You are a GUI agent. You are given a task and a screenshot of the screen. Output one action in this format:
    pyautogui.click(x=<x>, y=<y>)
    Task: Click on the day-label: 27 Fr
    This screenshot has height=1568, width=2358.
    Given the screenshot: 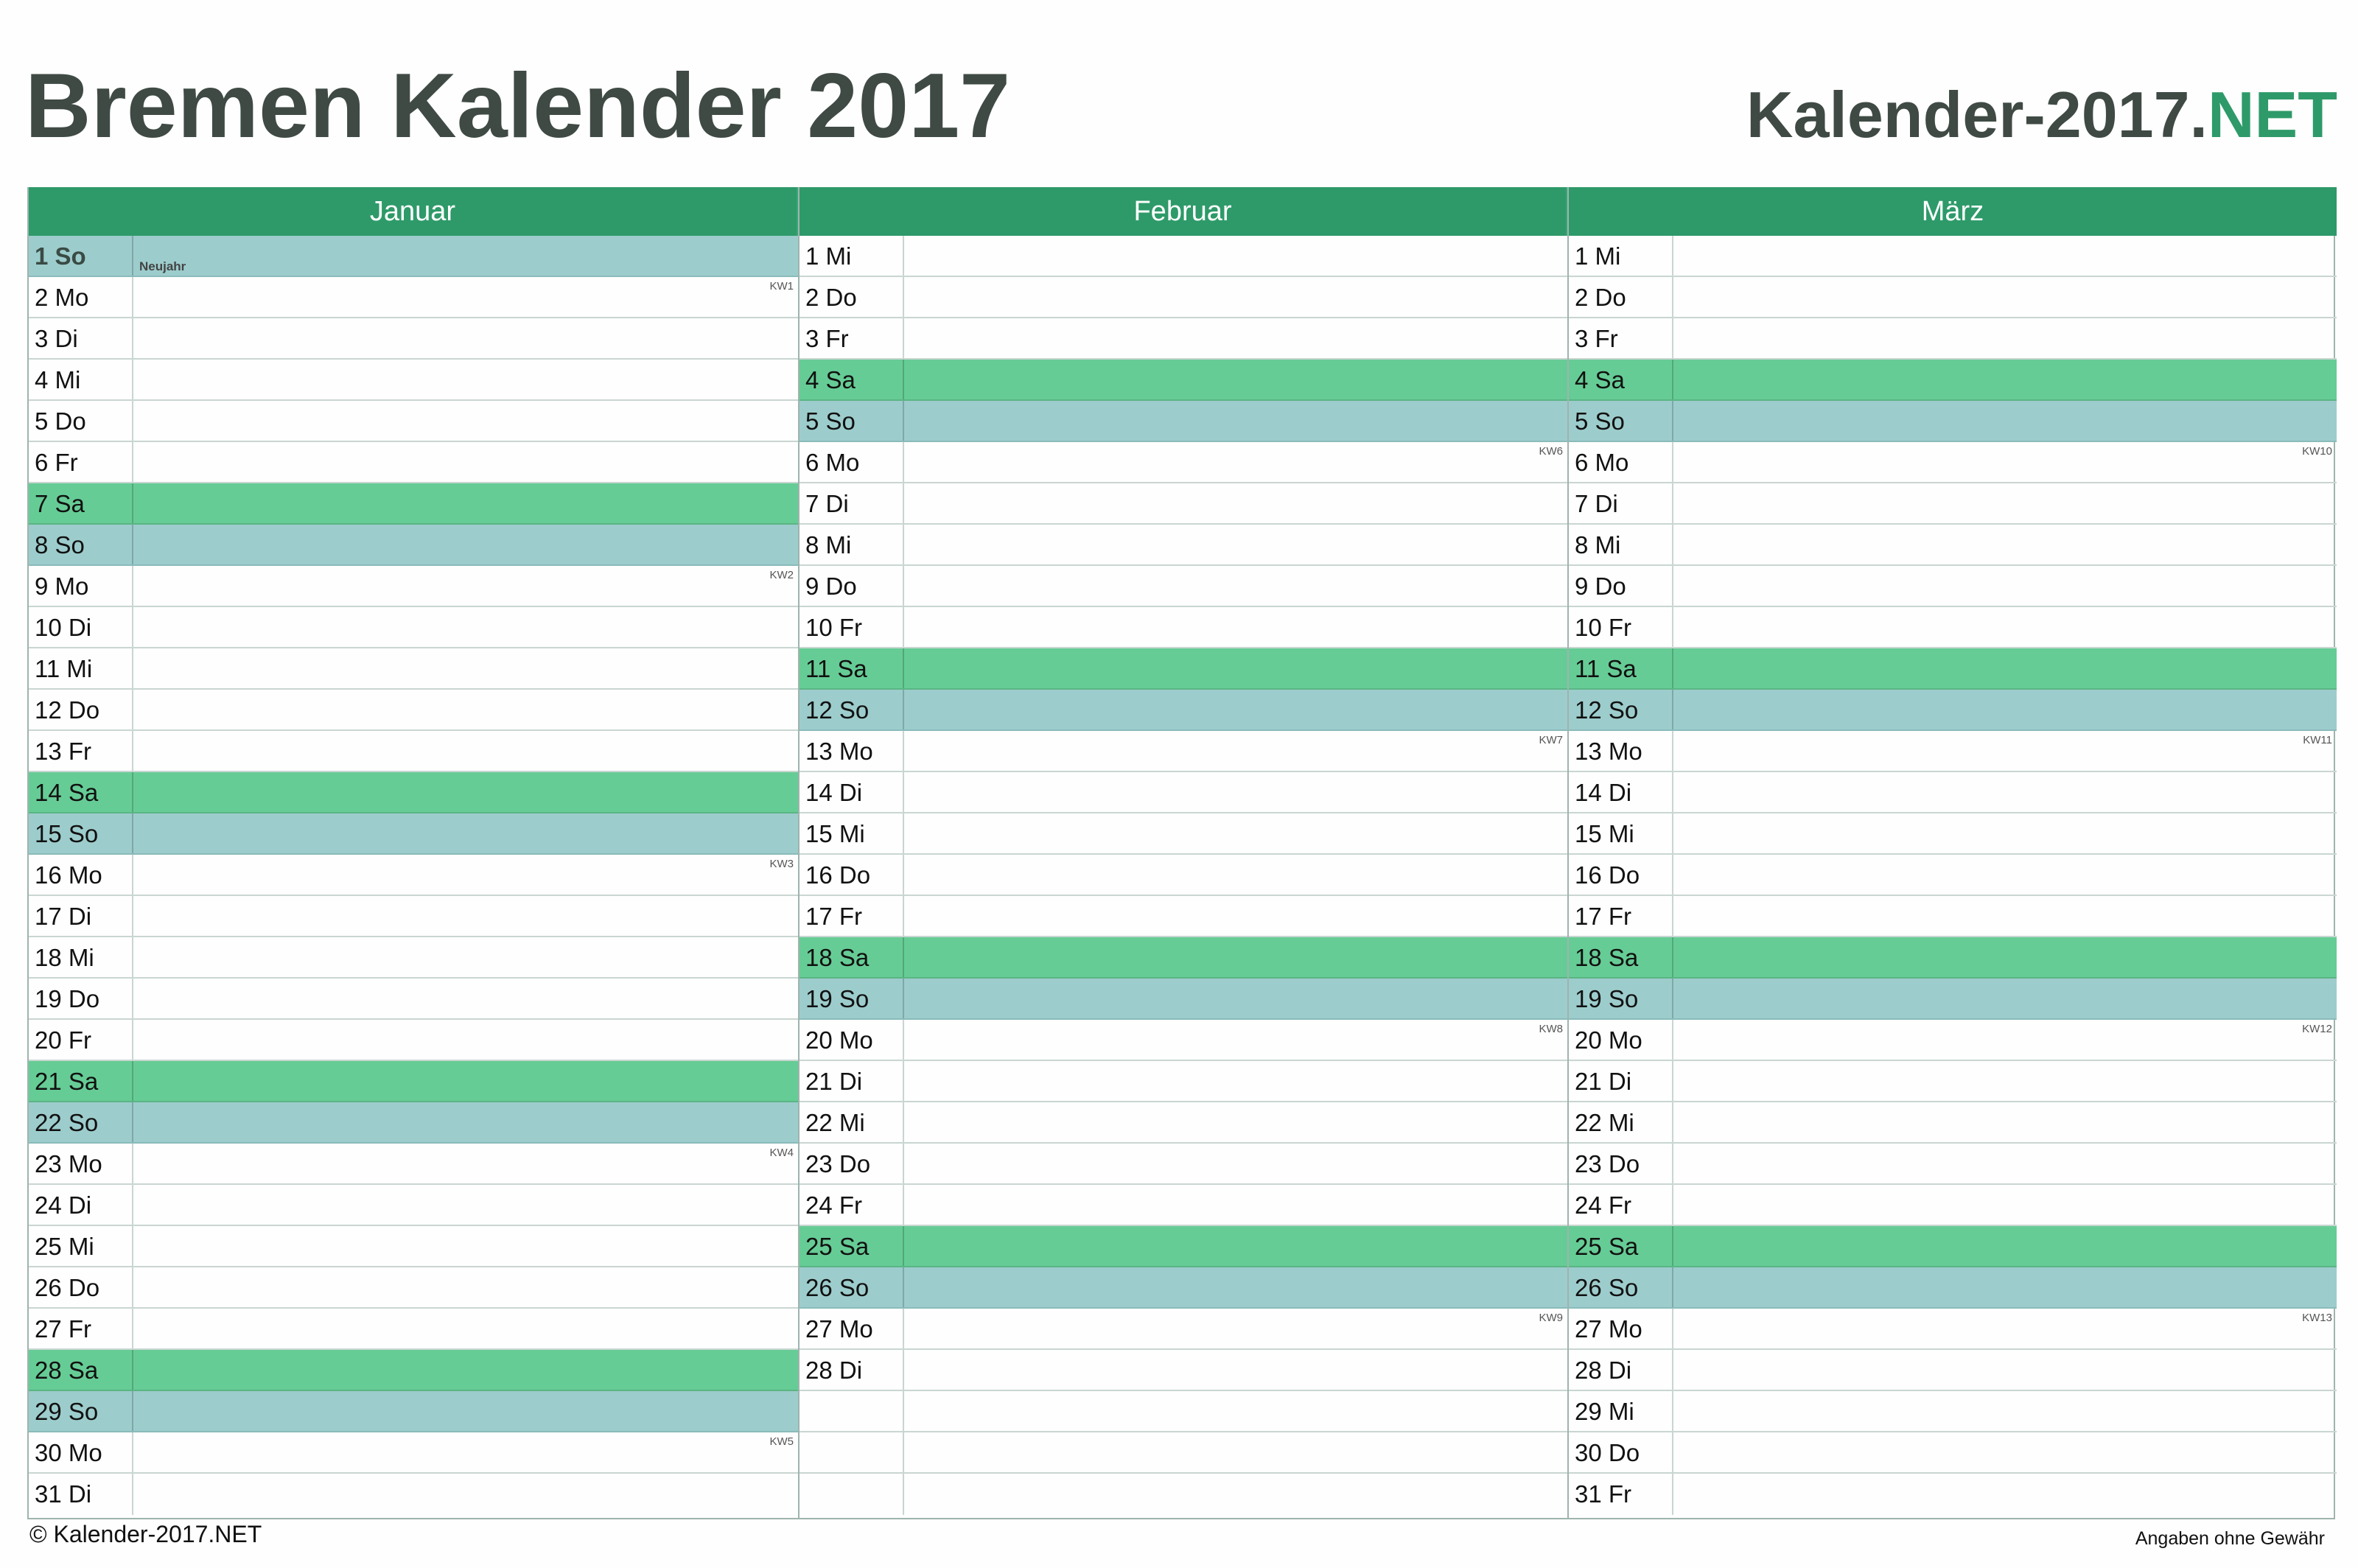 What is the action you would take?
    pyautogui.click(x=81, y=1328)
    